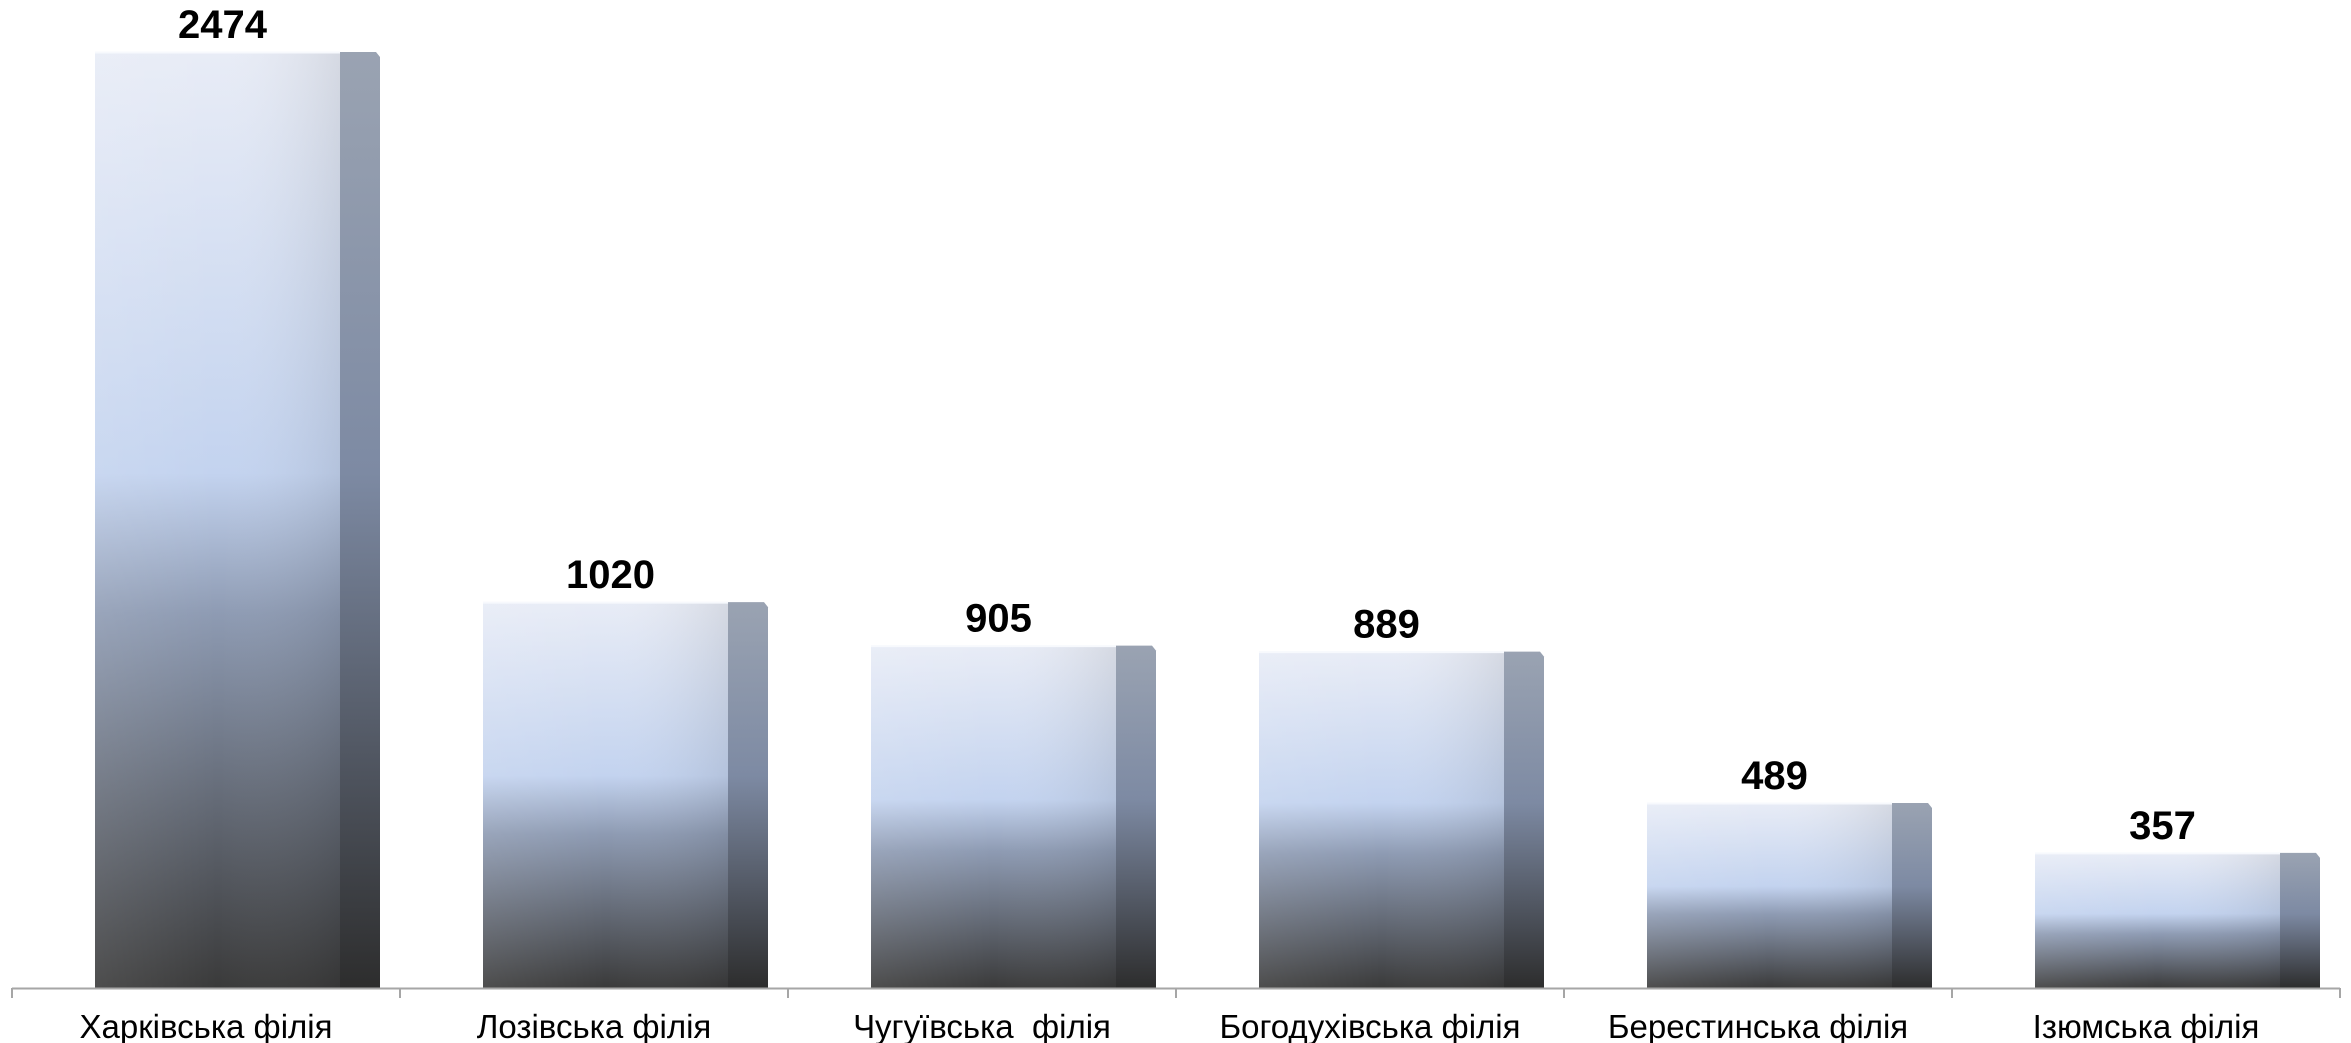 The height and width of the screenshot is (1043, 2351). I want to click on data-label: 905, so click(998, 619).